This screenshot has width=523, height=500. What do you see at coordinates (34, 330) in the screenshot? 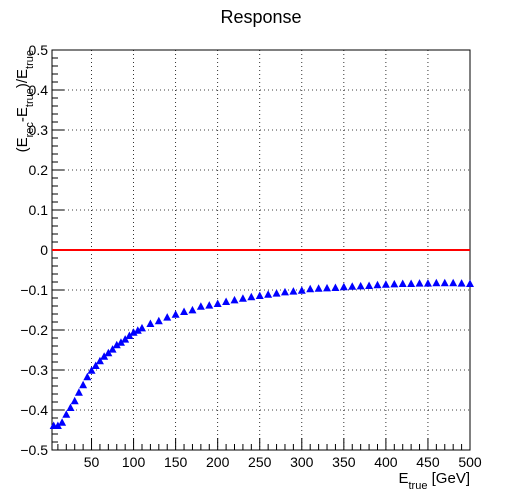
I see `y-tick-label: −0.2` at bounding box center [34, 330].